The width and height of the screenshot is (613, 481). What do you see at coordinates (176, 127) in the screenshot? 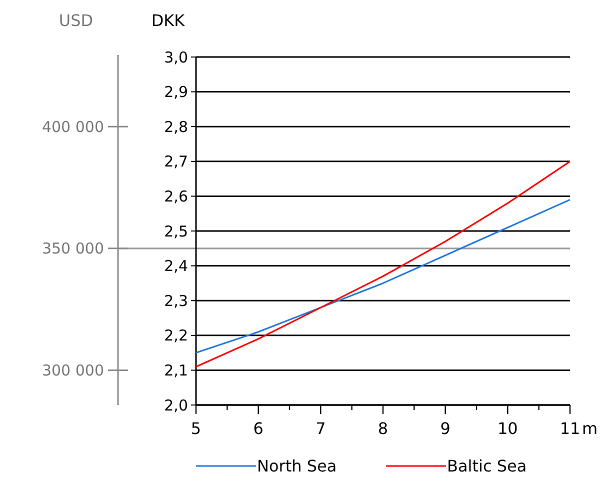
I see `y-tick-label: 2,8` at bounding box center [176, 127].